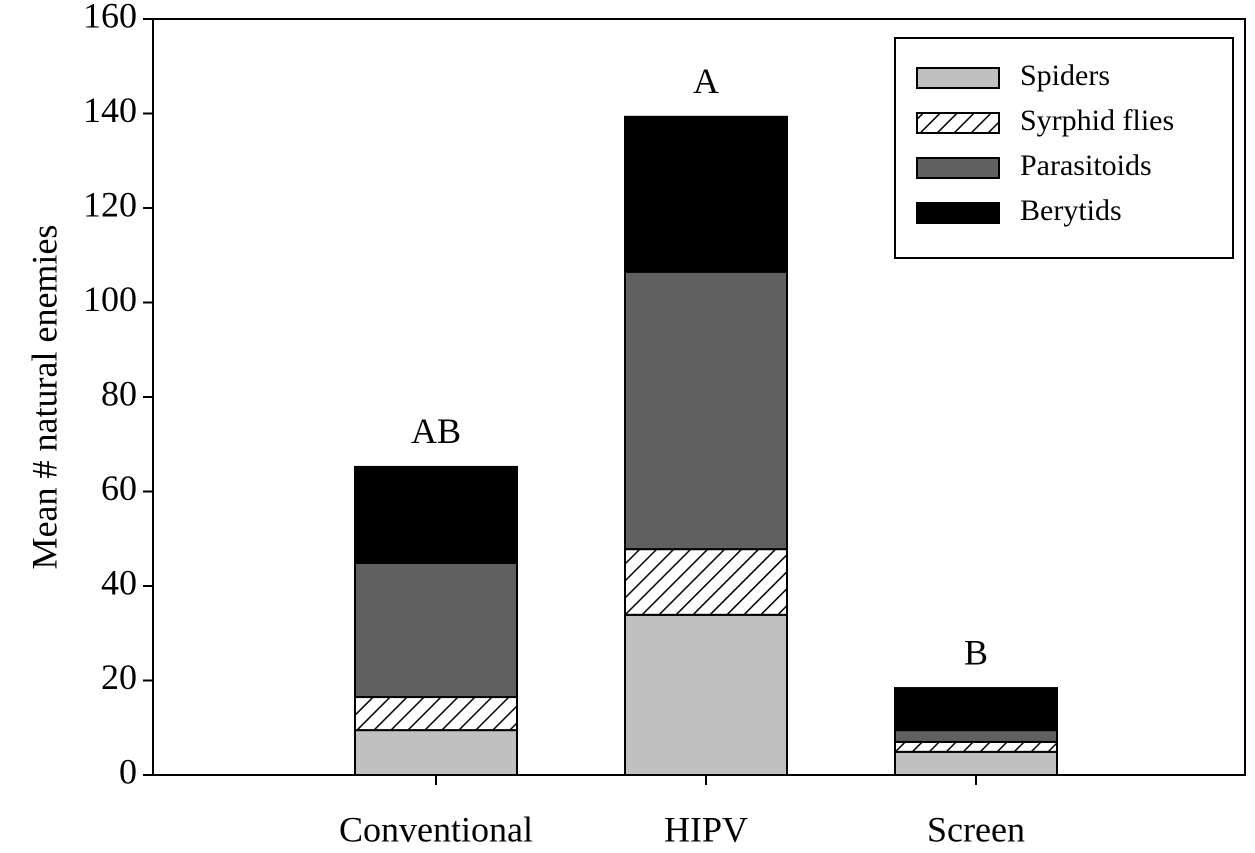 This screenshot has height=853, width=1255. Describe the element at coordinates (436, 829) in the screenshot. I see `x-tick-label: Conventional` at that location.